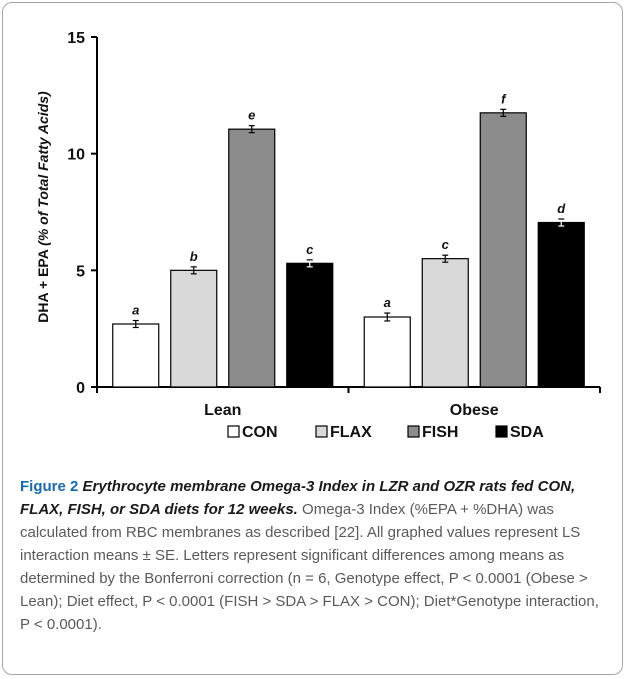  What do you see at coordinates (76, 155) in the screenshot?
I see `y-tick-label: 10` at bounding box center [76, 155].